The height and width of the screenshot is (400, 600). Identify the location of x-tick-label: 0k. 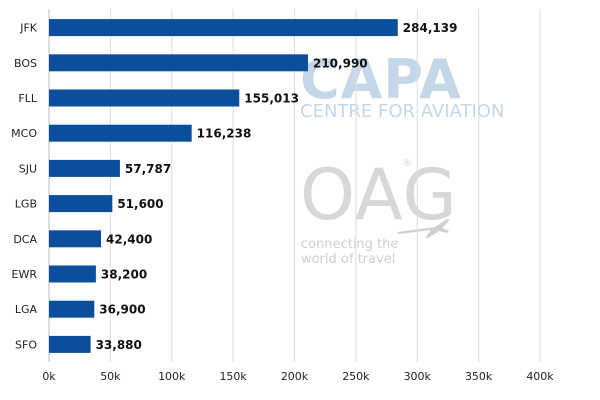
(49, 376).